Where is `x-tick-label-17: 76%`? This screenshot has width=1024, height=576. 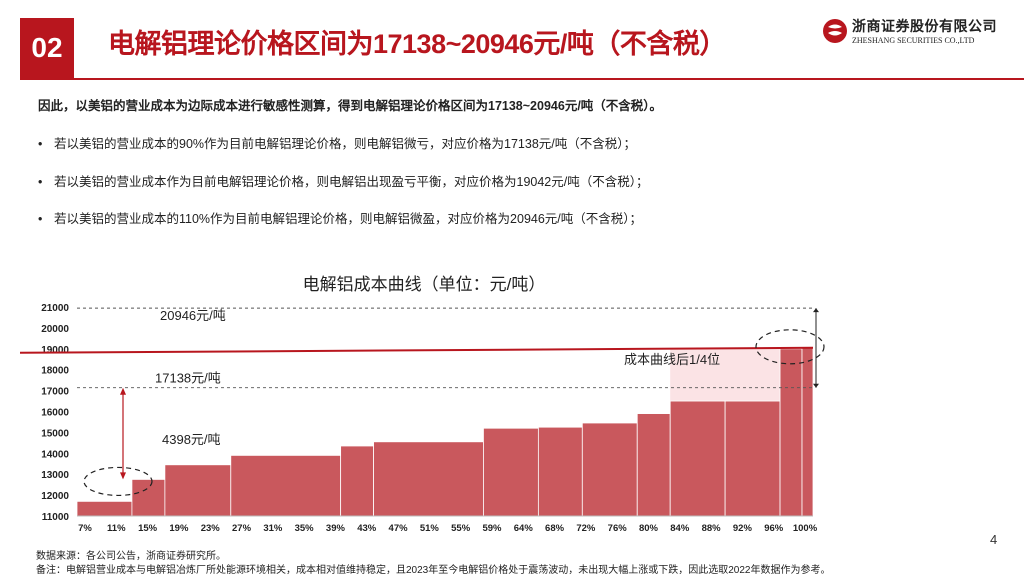
x-tick-label-17: 76% is located at coordinates (618, 528).